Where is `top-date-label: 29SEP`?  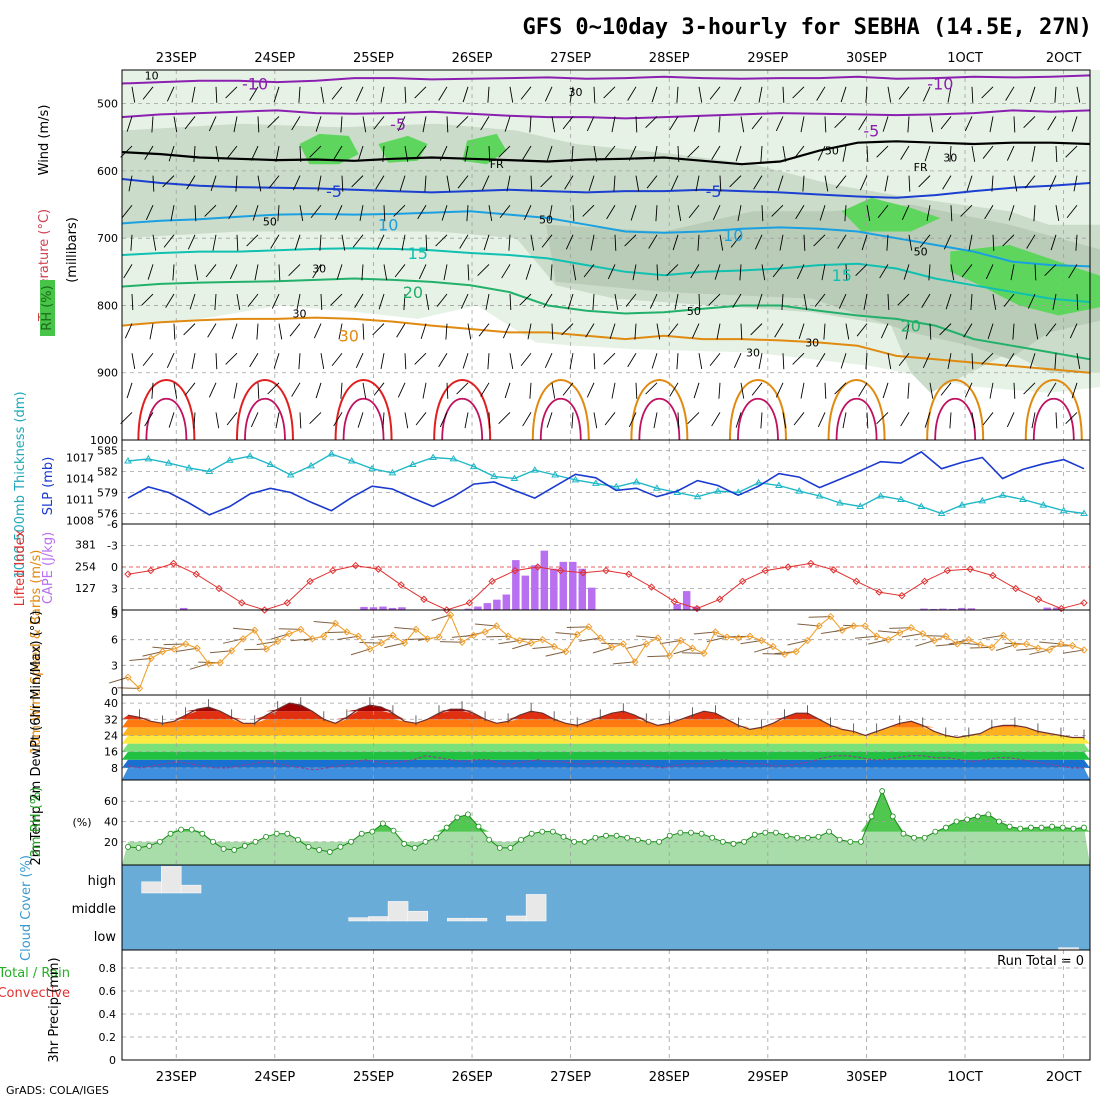 top-date-label: 29SEP is located at coordinates (767, 58).